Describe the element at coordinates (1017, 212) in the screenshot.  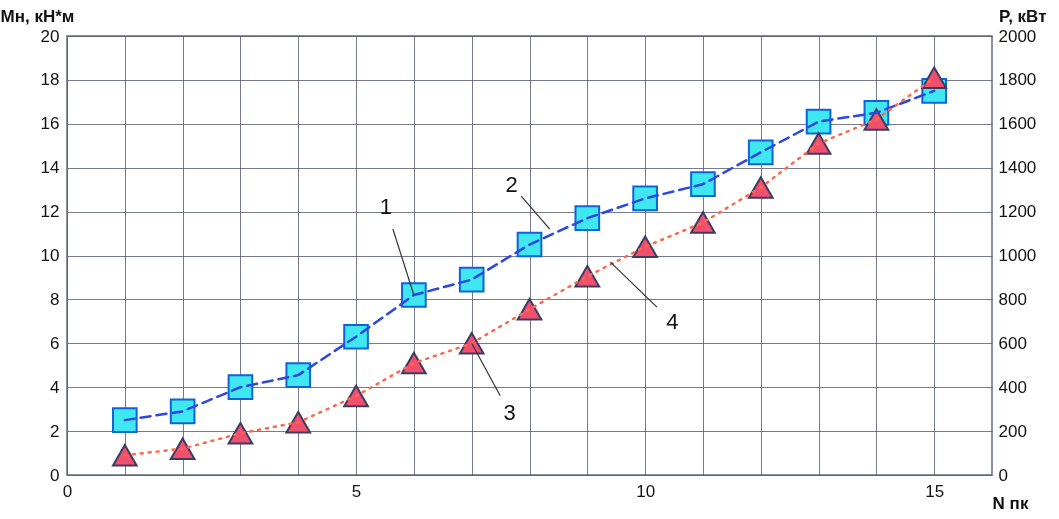
I see `y2-tick-label: 1200` at that location.